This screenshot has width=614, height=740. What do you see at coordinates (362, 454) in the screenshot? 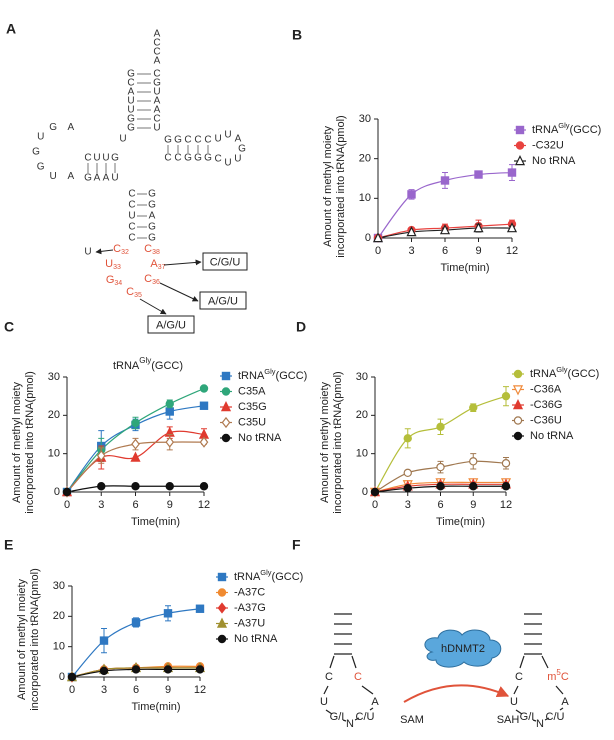
I see `y-tick-label: 10` at bounding box center [362, 454].